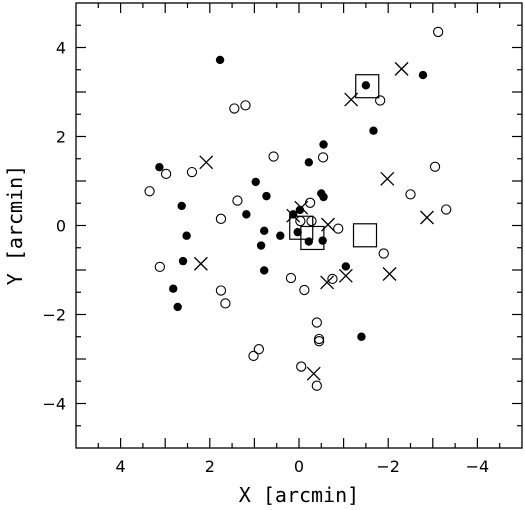 The height and width of the screenshot is (510, 525). Describe the element at coordinates (210, 466) in the screenshot. I see `x-tick-label: 2` at that location.